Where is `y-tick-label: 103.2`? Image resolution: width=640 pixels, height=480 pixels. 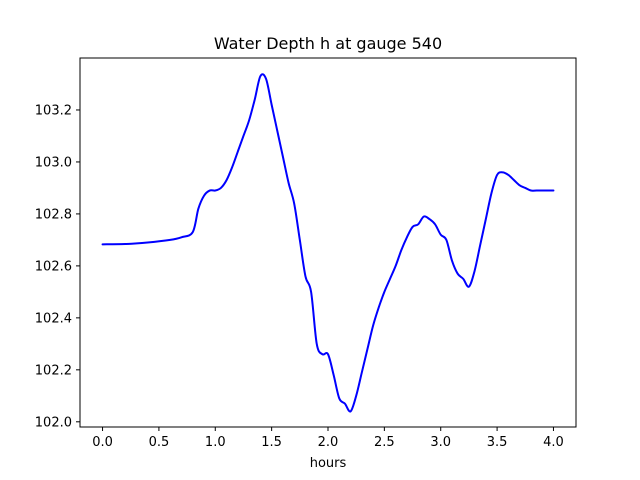
y-tick-label: 103.2 is located at coordinates (53, 110).